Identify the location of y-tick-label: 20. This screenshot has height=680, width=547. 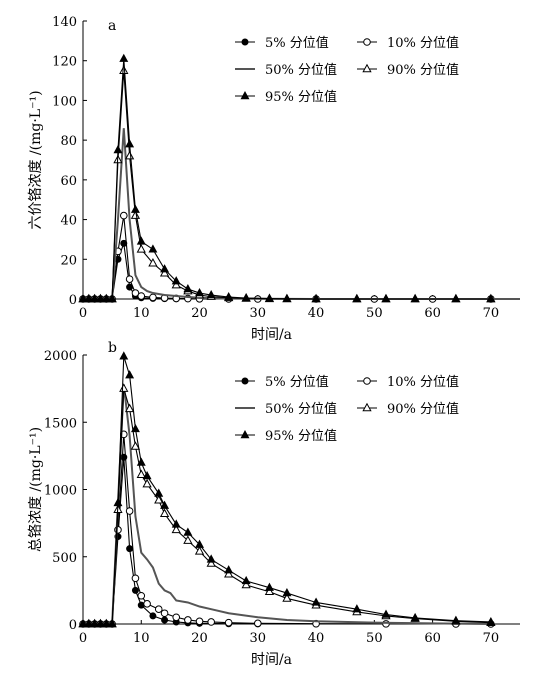
(68, 260).